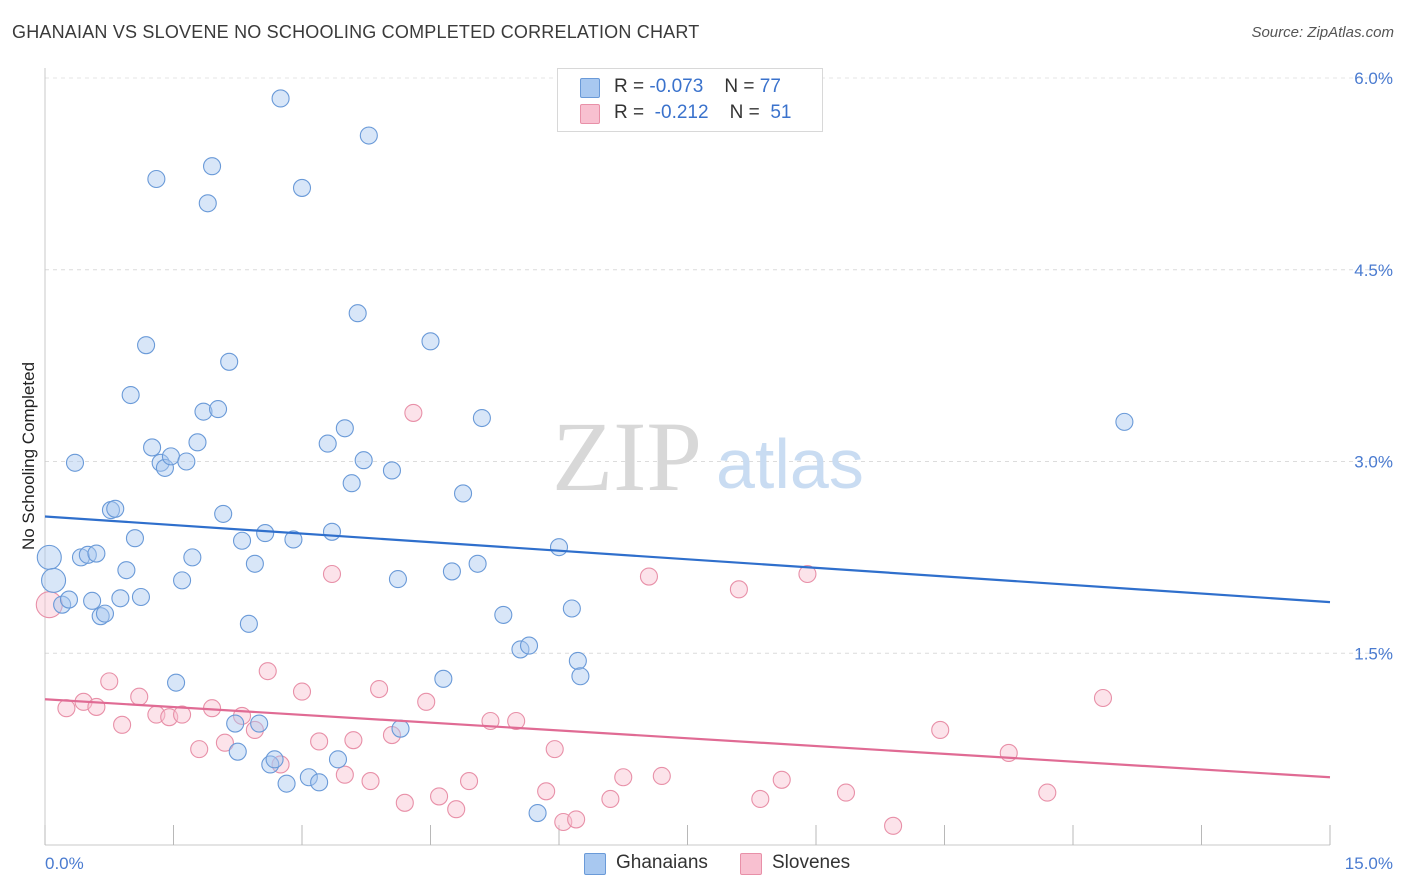 The image size is (1406, 892). I want to click on slovenes-trend-line, so click(687, 738).